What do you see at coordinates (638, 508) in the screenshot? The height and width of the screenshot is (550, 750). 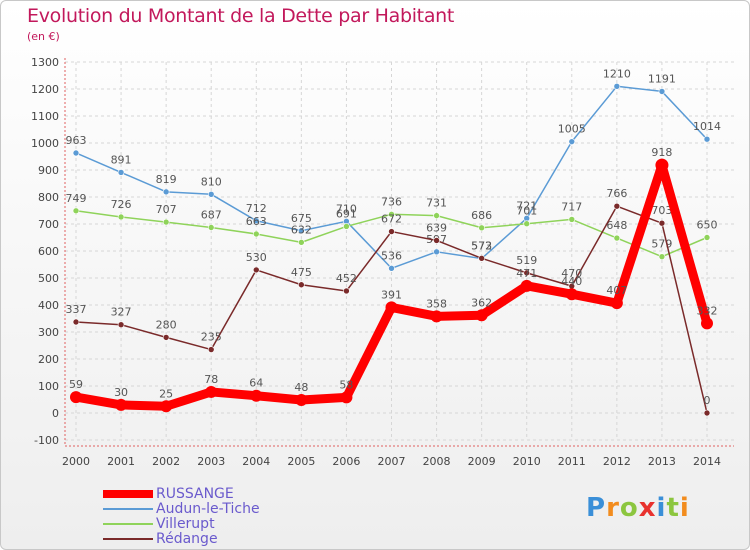 I see `proxiti-logo: Proxiti` at bounding box center [638, 508].